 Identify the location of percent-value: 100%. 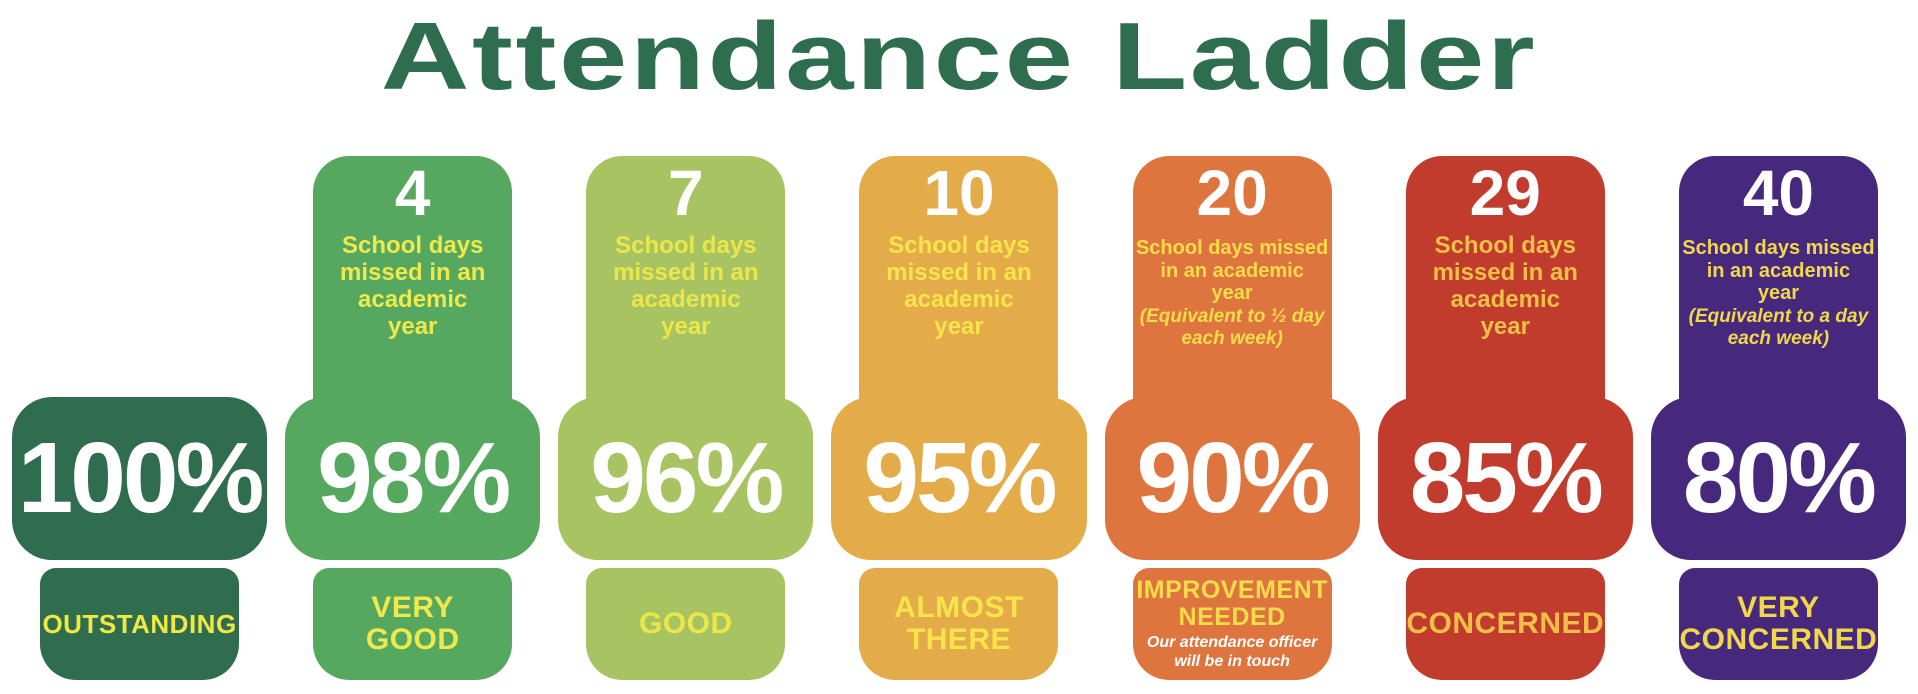
(141, 478).